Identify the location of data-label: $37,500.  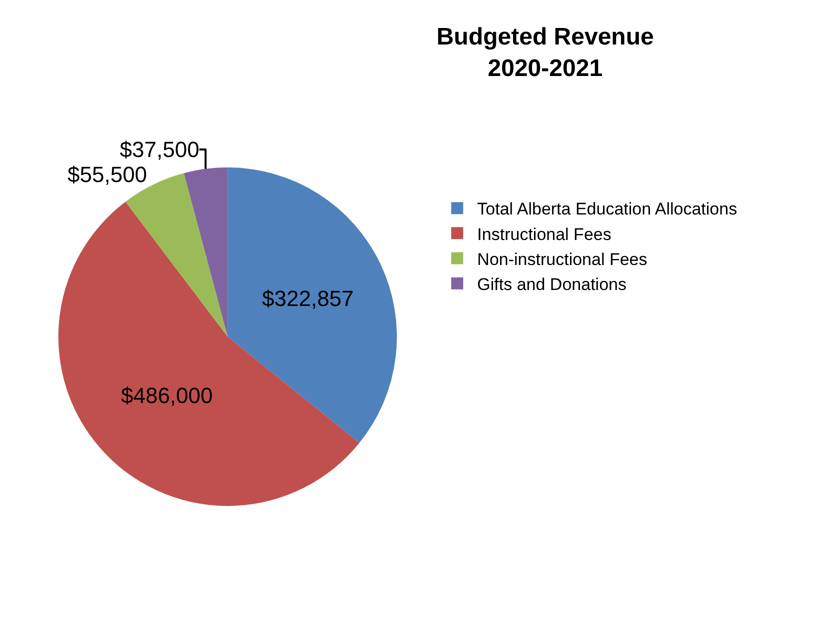
(160, 149).